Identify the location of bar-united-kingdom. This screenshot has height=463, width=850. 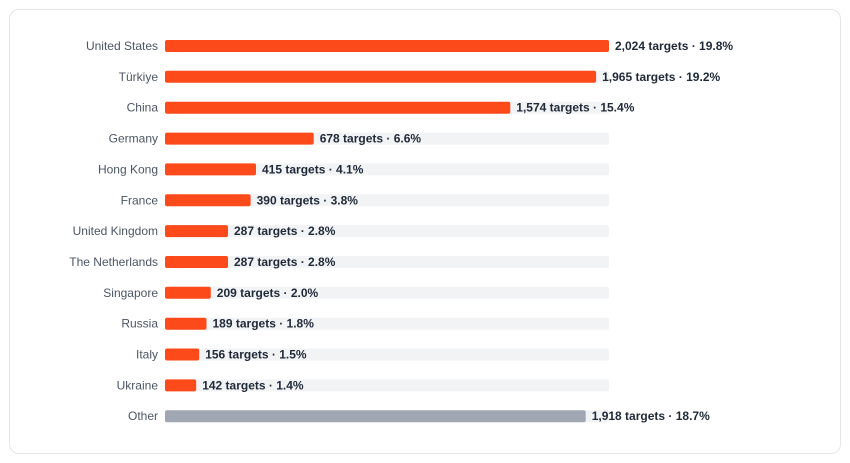
(196, 231).